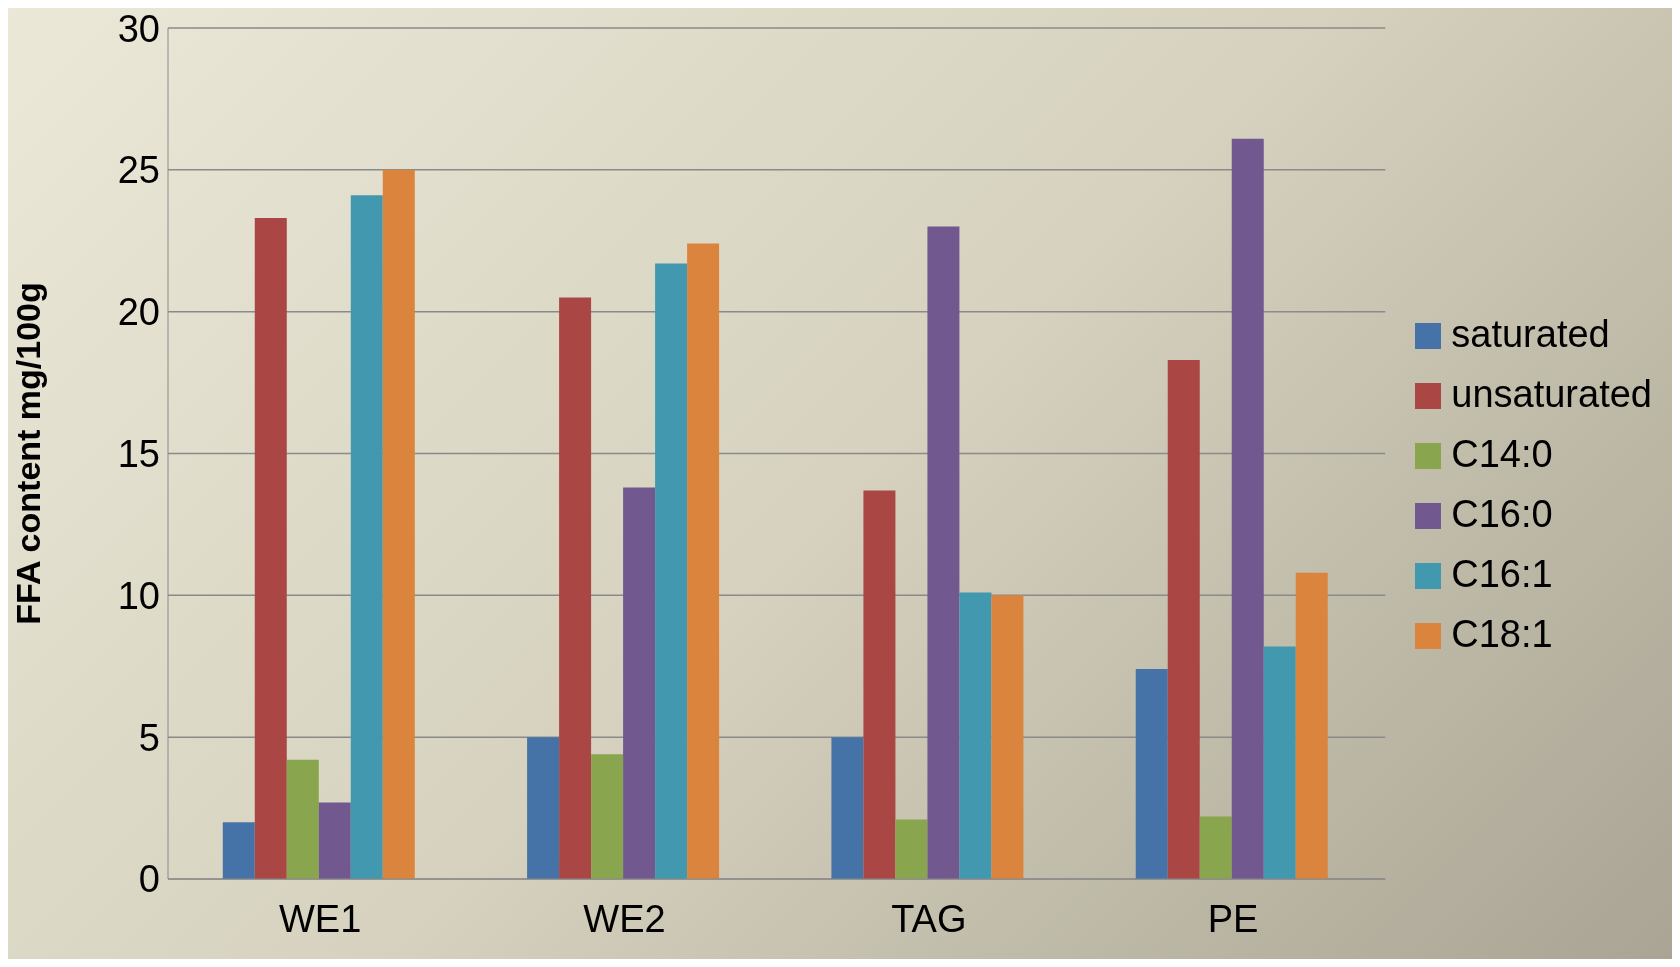  Describe the element at coordinates (1233, 918) in the screenshot. I see `x-tick-label: PE` at that location.